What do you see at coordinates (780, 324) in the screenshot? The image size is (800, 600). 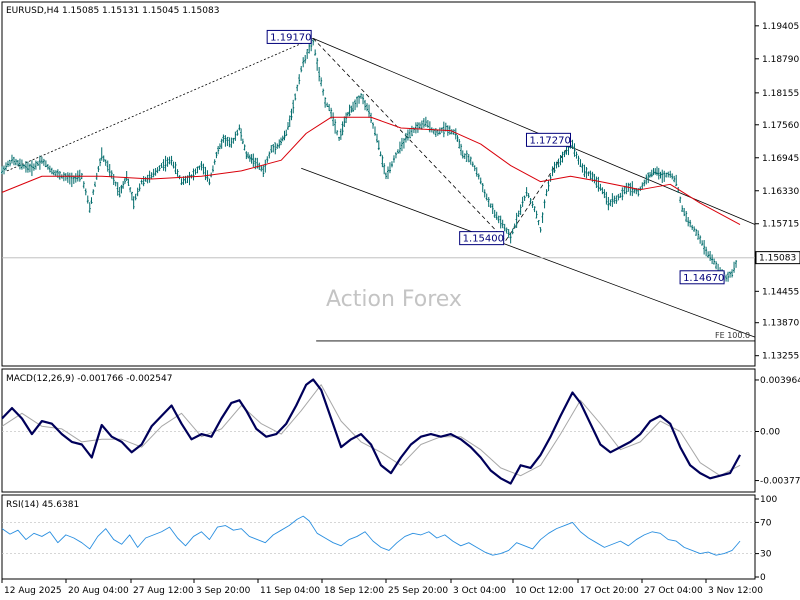 I see `price-tick-label: 1.13870` at bounding box center [780, 324].